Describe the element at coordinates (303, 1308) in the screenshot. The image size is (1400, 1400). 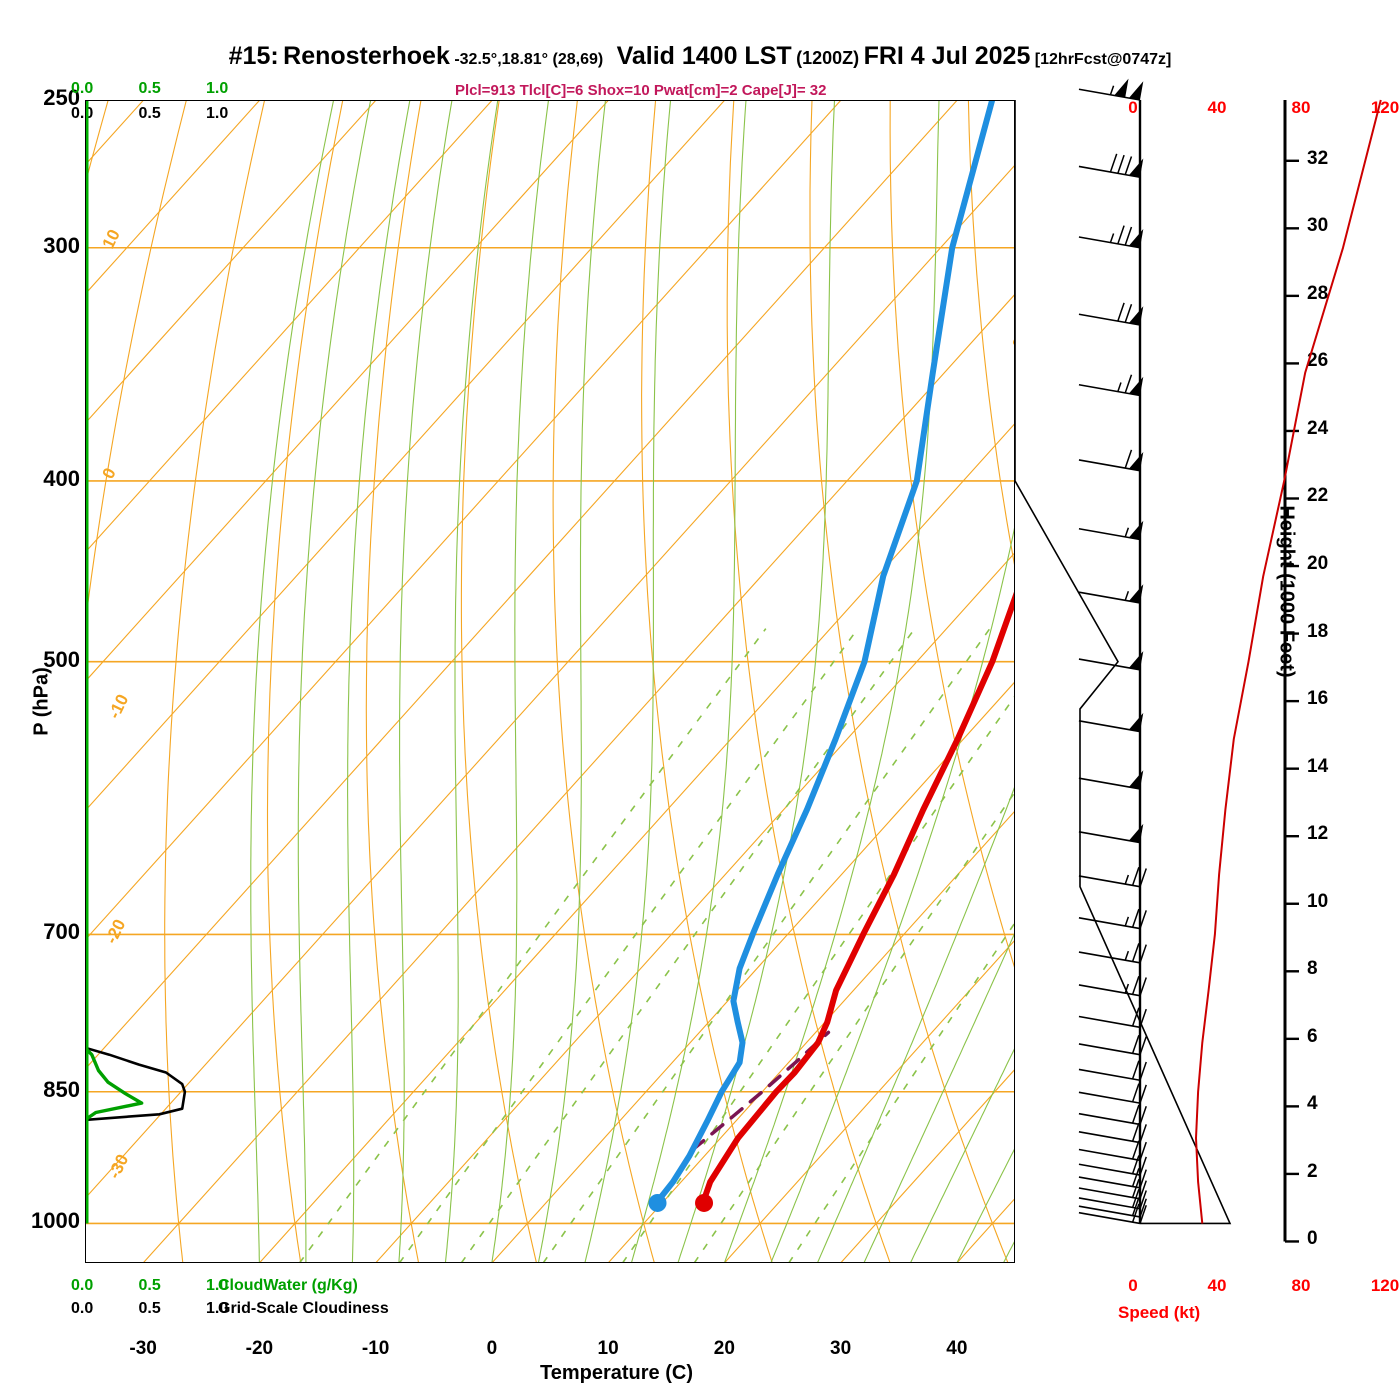
I see `cloudiness-legend-label: Grid-Scale Cloudiness` at that location.